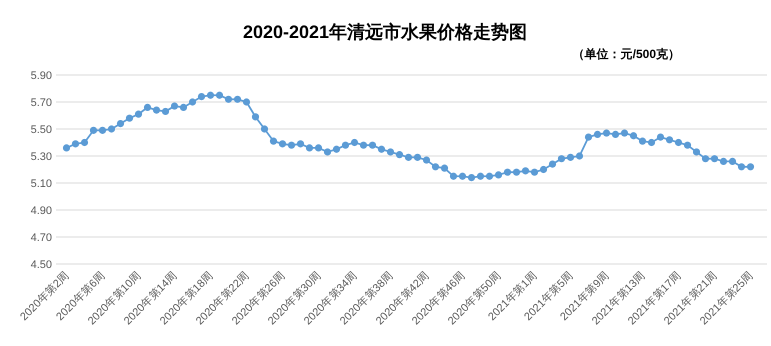 The width and height of the screenshot is (771, 346). I want to click on y-tick-label: 5.50, so click(41, 130).